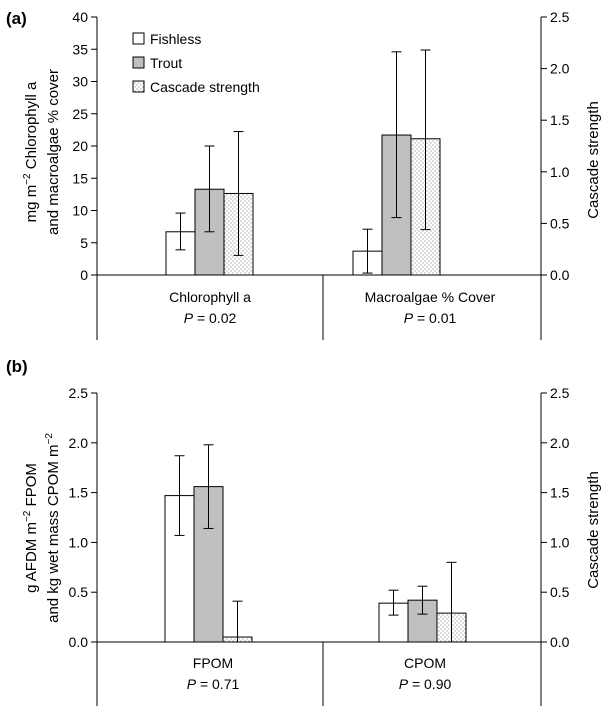 This screenshot has height=707, width=605. Describe the element at coordinates (175, 39) in the screenshot. I see `legend-label-fishless: Fishless` at that location.